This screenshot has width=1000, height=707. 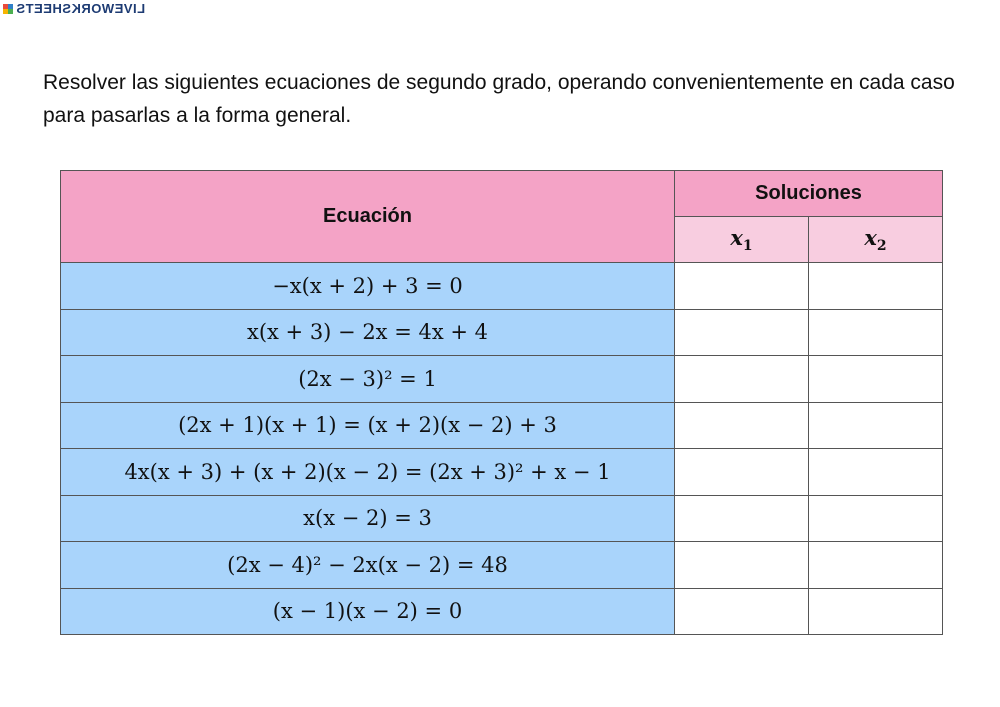 I want to click on logo-squares-icon, so click(x=8, y=8).